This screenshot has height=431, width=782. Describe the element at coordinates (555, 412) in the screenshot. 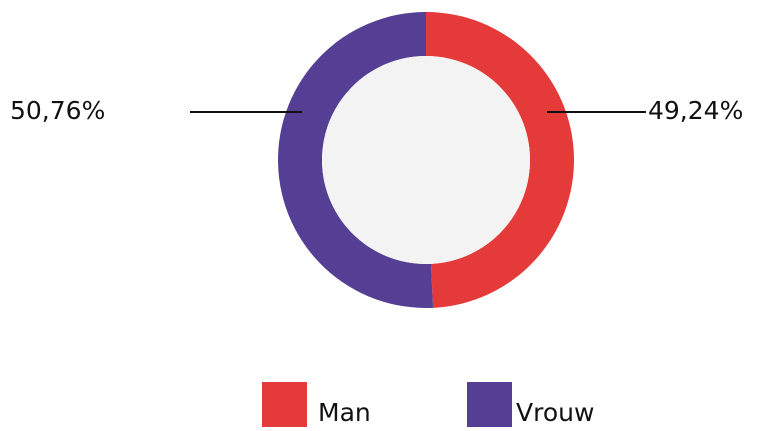

I see `legend-label: Vrouw` at that location.